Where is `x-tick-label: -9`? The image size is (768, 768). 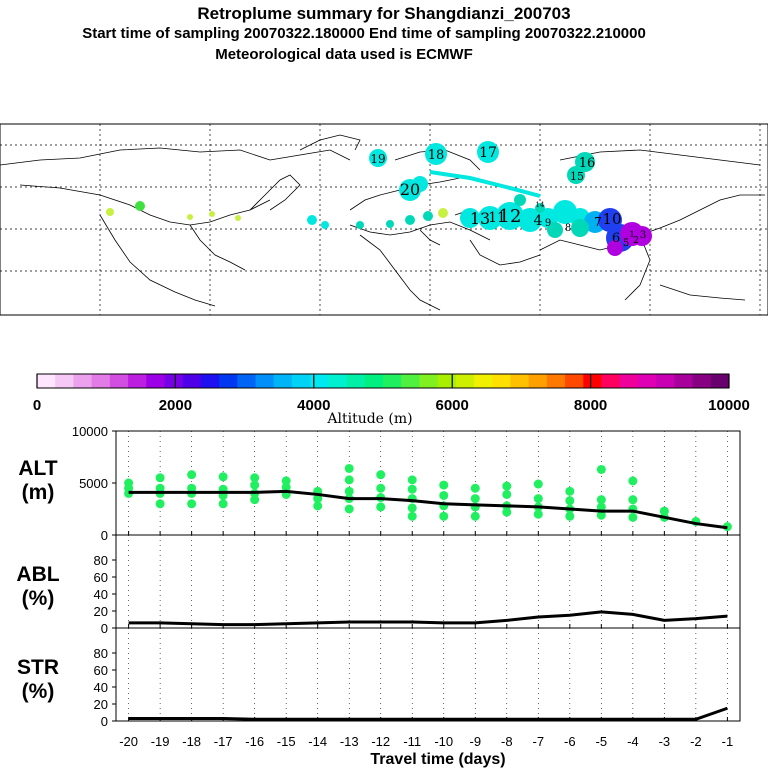 x-tick-label: -9 is located at coordinates (475, 741).